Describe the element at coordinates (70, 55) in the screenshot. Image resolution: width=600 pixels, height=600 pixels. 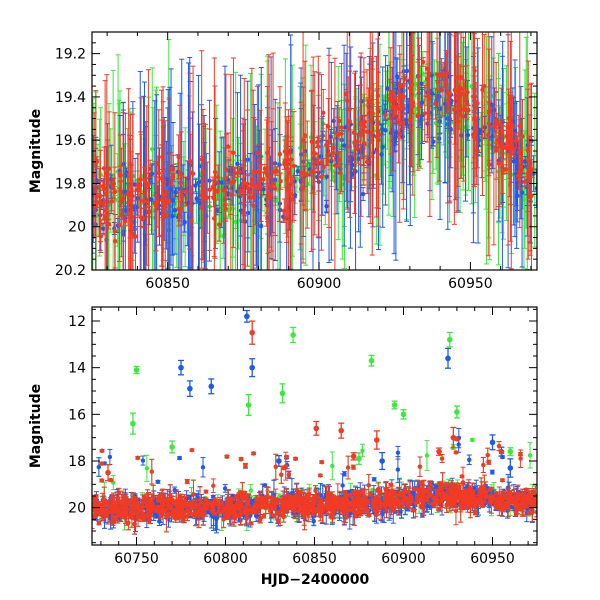
I see `y-tick-label: 19.2` at that location.